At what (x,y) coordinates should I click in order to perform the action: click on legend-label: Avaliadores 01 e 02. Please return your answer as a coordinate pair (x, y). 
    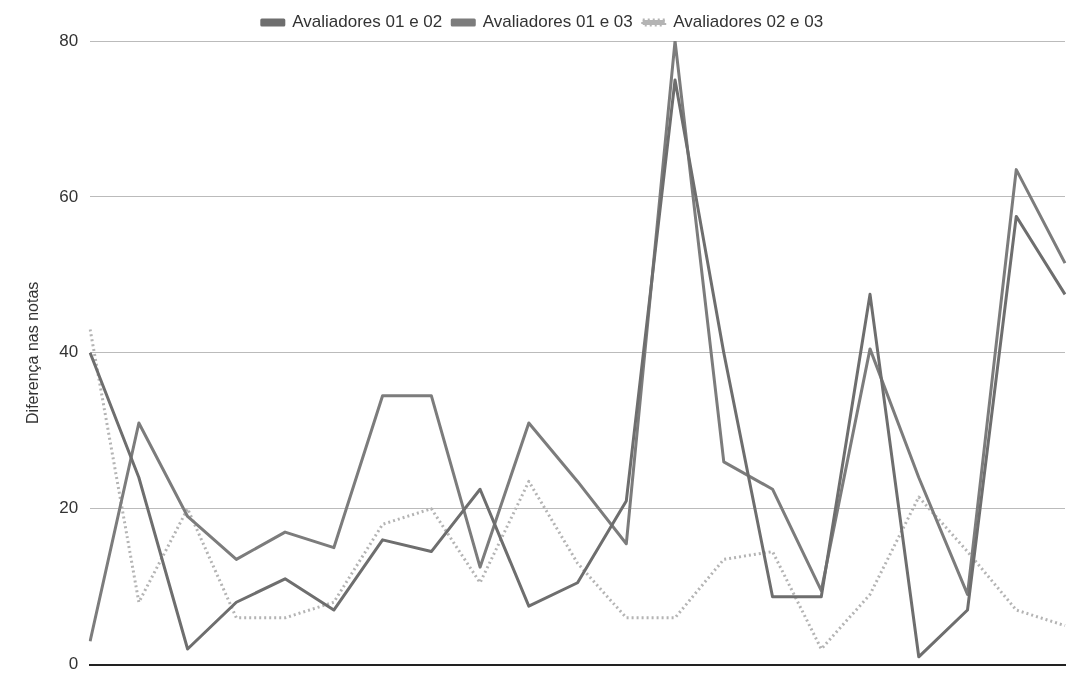
    Looking at the image, I should click on (367, 22).